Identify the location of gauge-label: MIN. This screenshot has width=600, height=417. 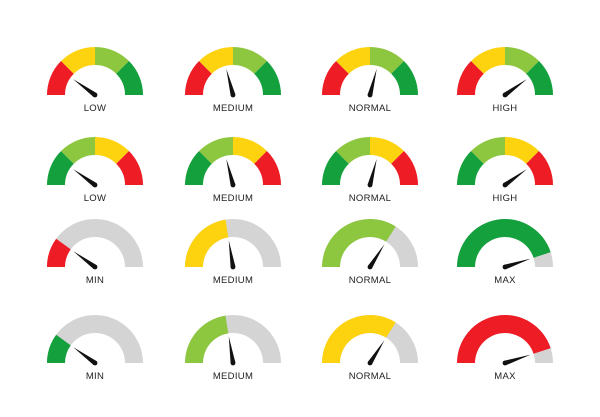
(95, 376).